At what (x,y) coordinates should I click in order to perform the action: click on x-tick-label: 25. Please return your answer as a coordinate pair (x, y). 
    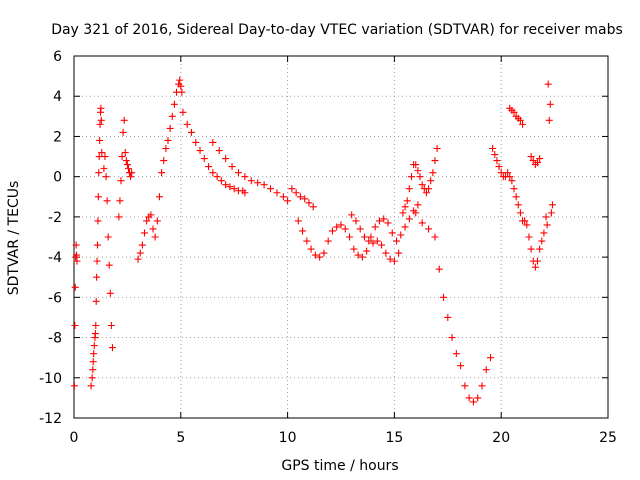
    Looking at the image, I should click on (608, 438).